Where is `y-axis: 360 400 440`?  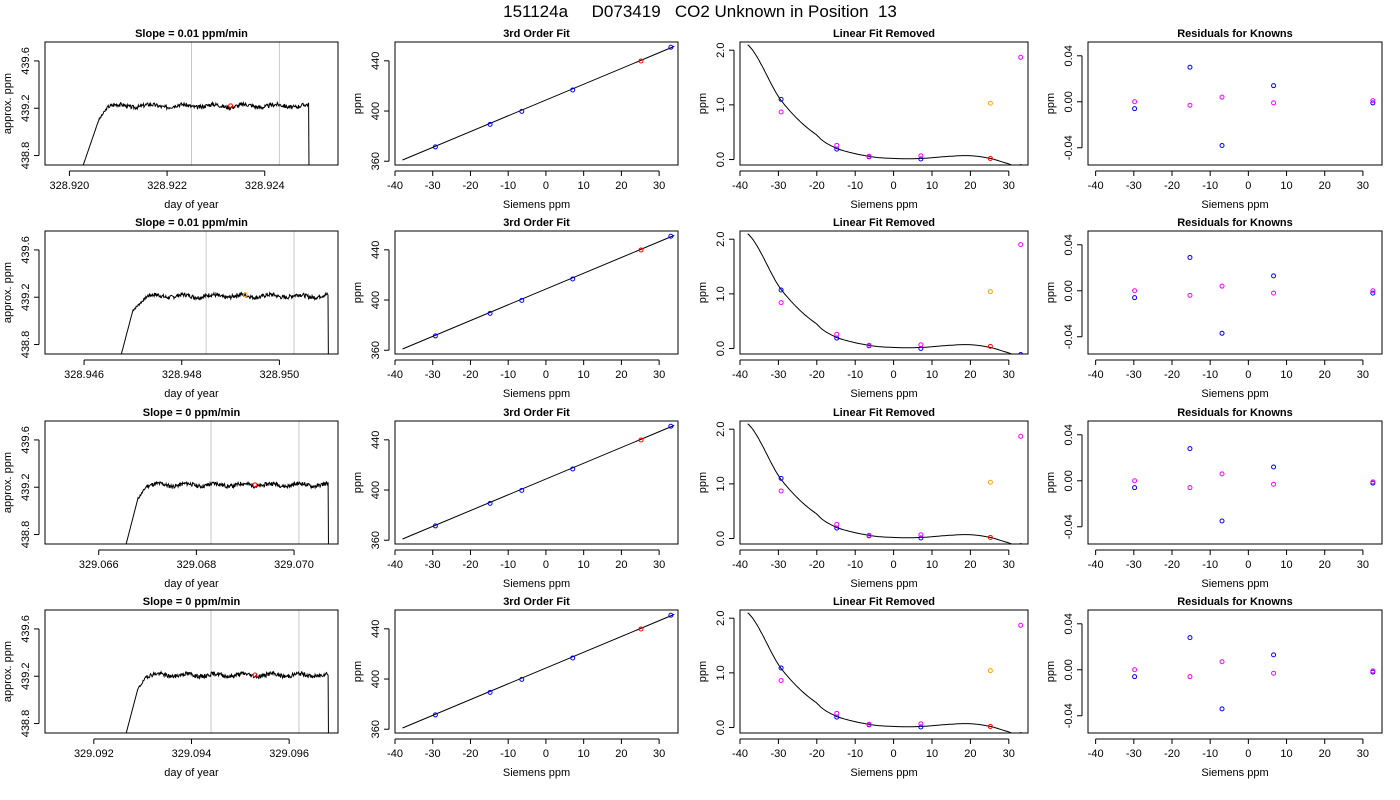
y-axis: 360 400 440 is located at coordinates (380, 111).